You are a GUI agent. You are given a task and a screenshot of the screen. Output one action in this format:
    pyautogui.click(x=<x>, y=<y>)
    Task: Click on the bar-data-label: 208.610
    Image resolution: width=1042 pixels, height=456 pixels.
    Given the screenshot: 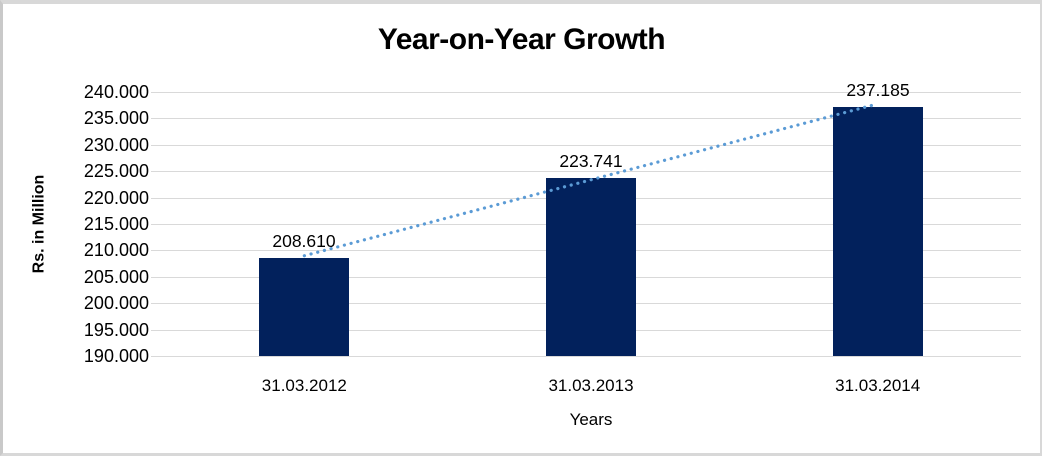 What is the action you would take?
    pyautogui.click(x=304, y=241)
    